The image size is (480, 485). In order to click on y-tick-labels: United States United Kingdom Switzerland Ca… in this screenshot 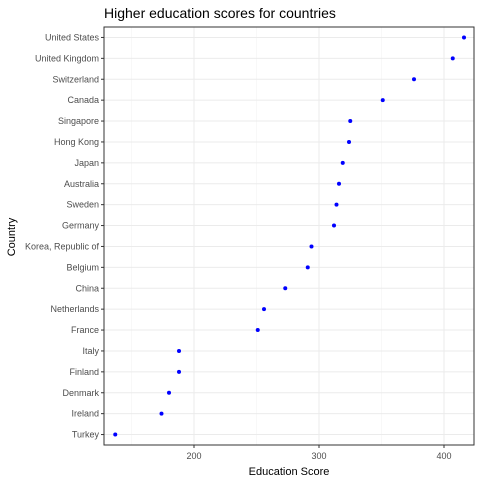, I will do `click(64, 236)`.